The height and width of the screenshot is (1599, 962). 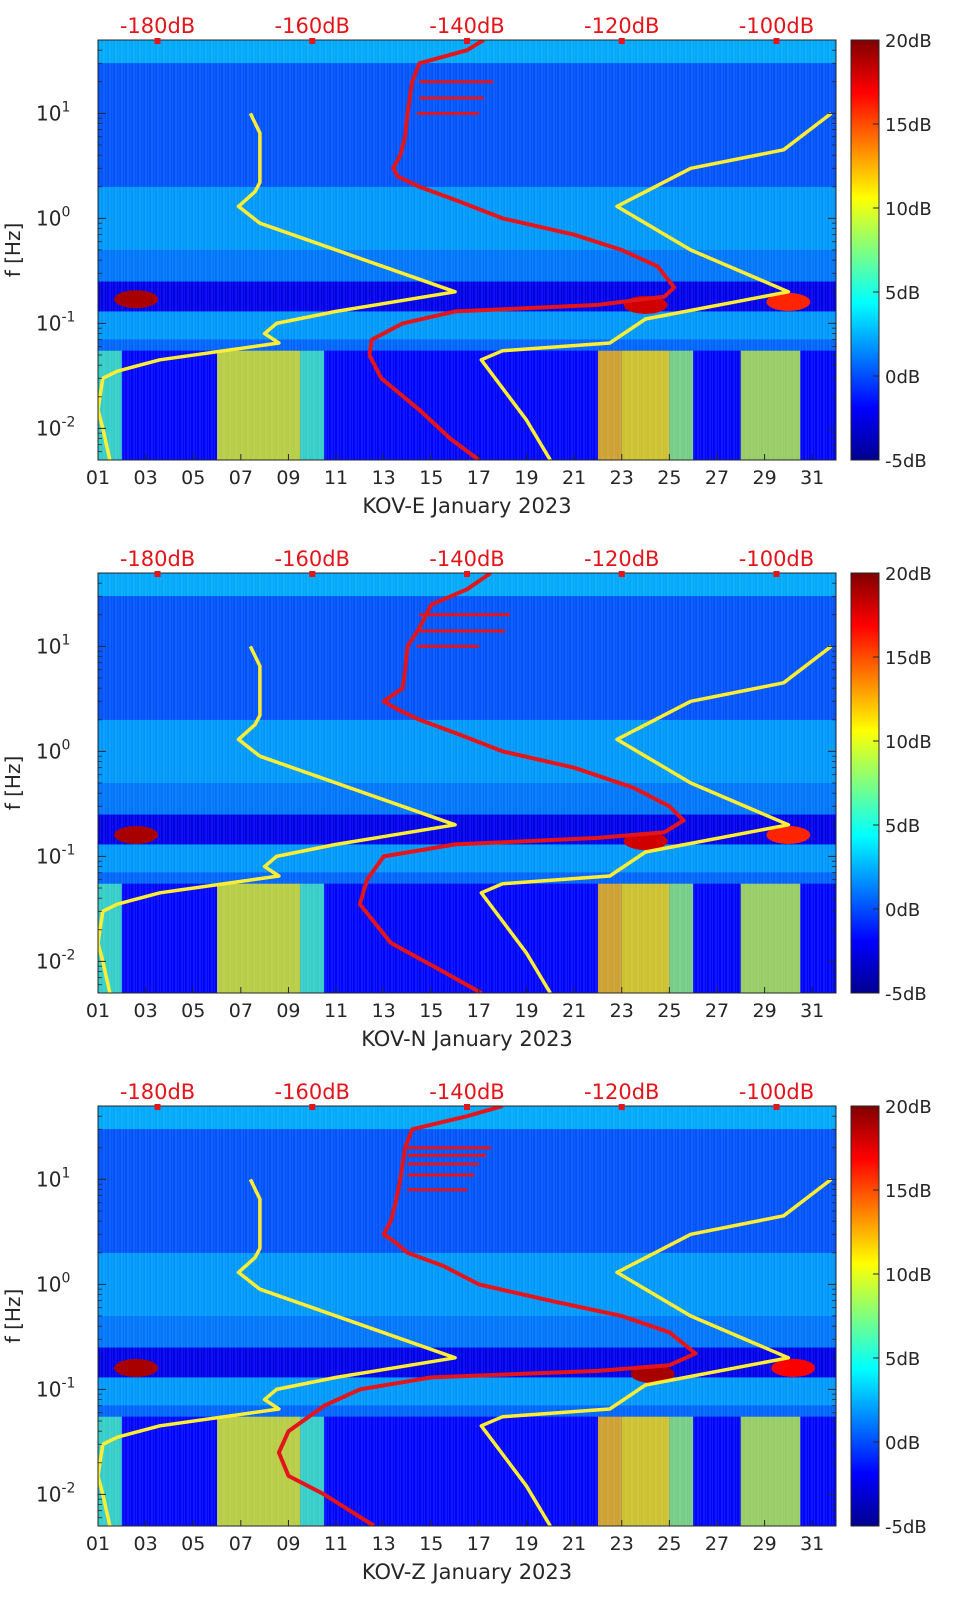 I want to click on y-tick-exponent: -1, so click(x=68, y=850).